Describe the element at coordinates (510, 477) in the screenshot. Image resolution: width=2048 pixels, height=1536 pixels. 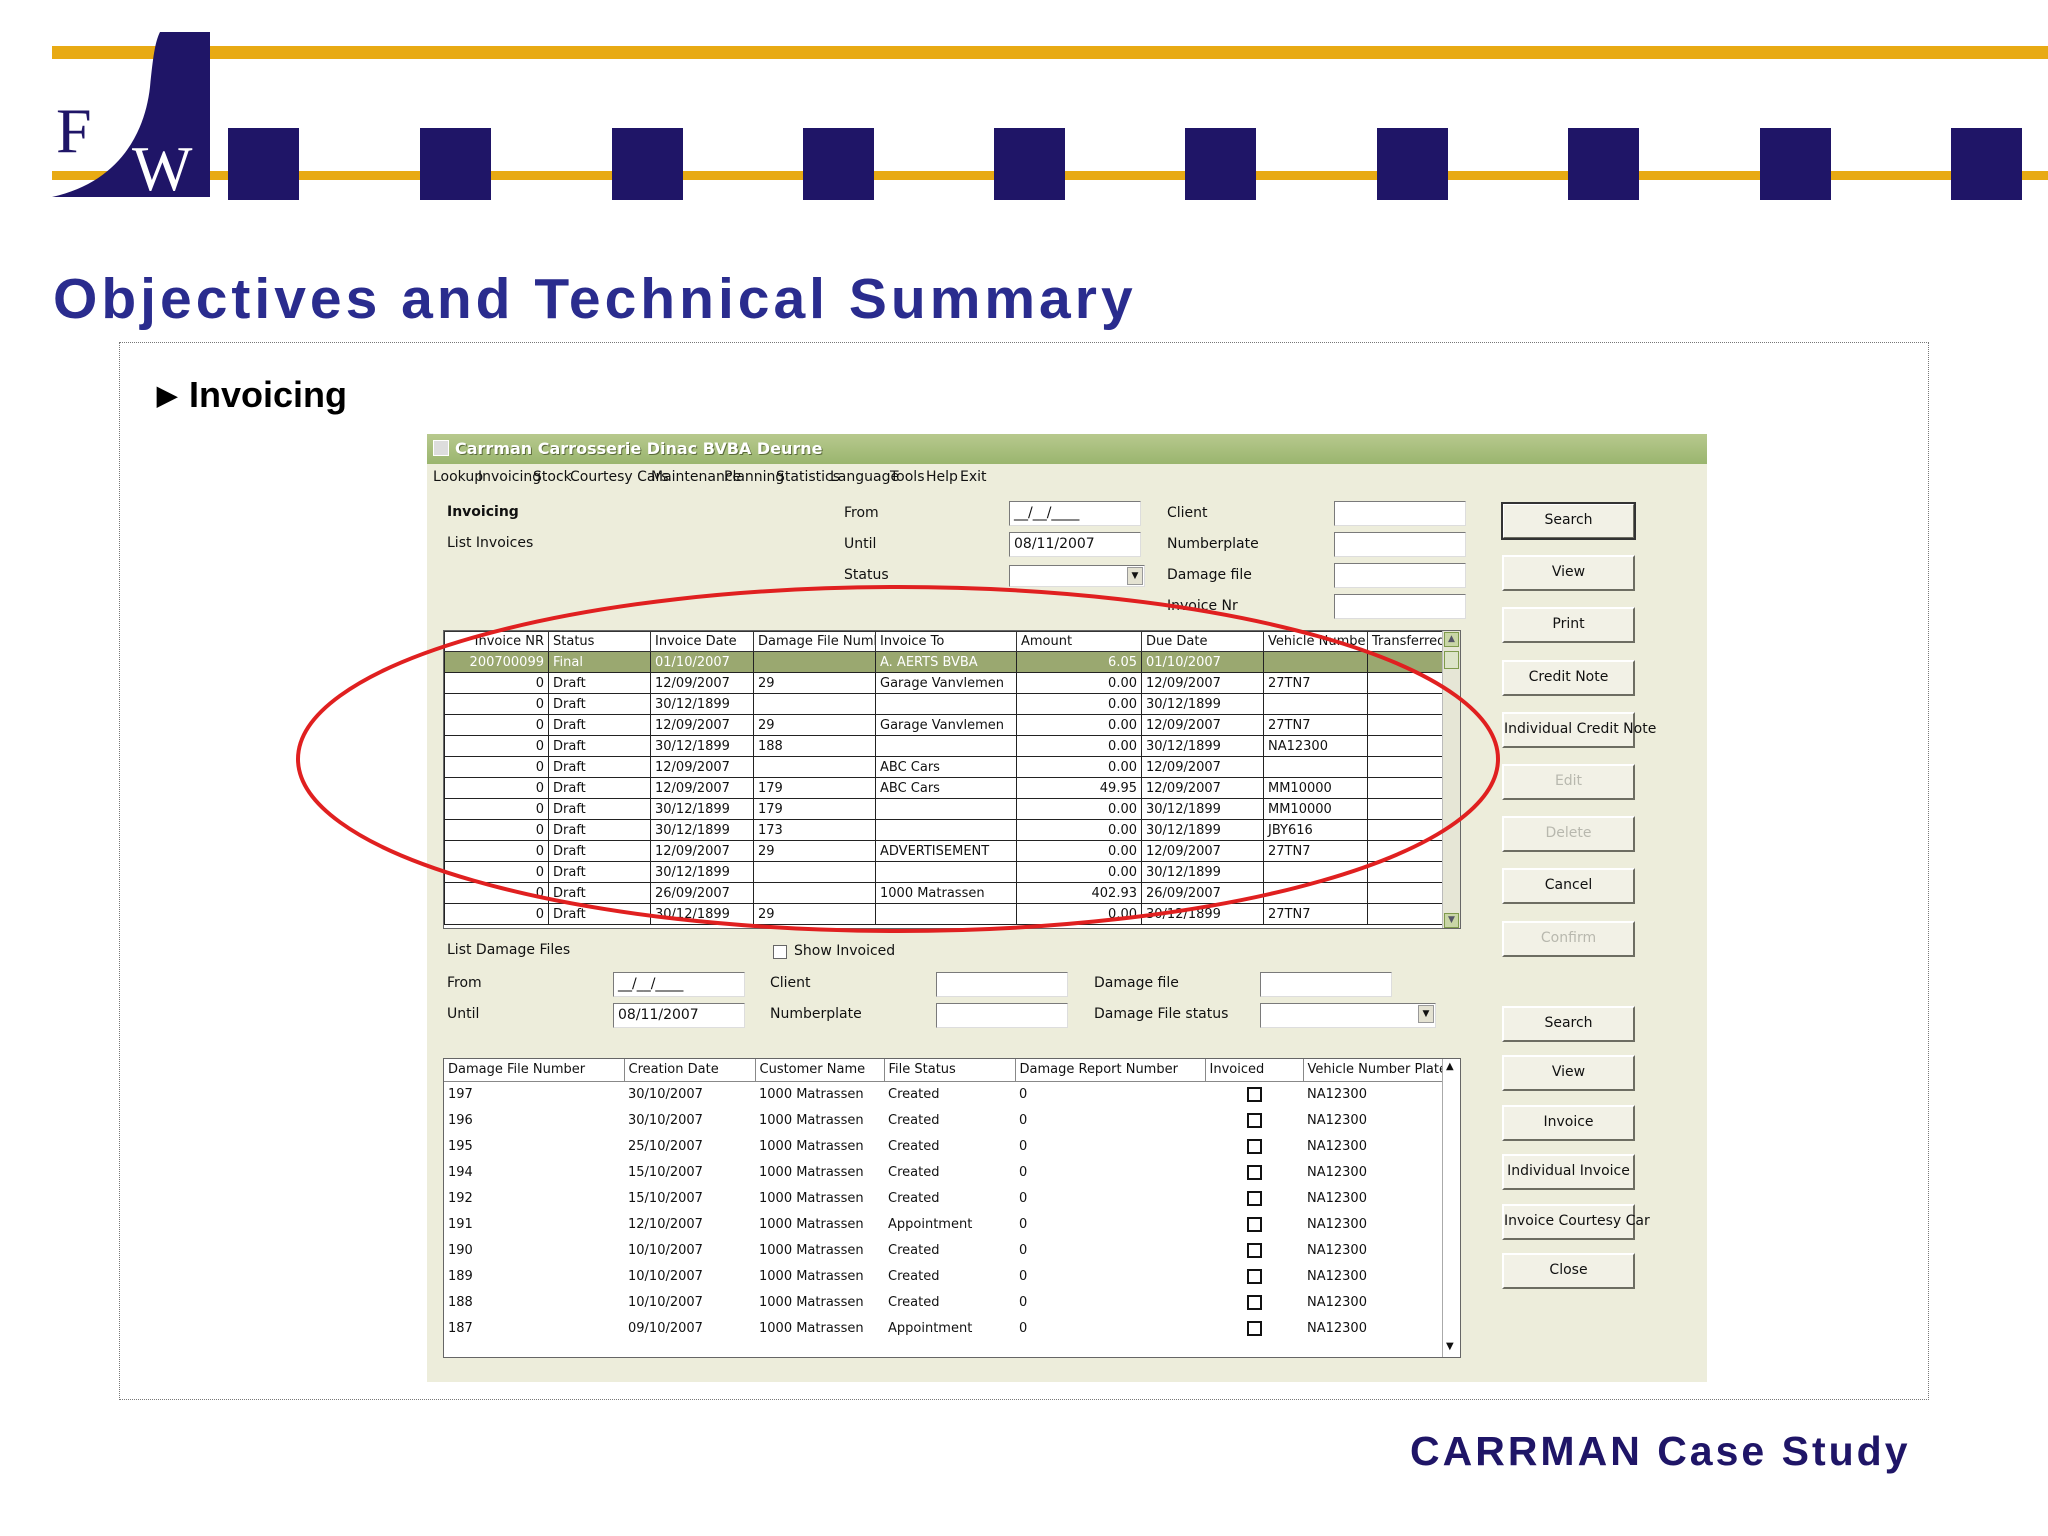
I see `menu-item-invoicing: Invoicing` at that location.